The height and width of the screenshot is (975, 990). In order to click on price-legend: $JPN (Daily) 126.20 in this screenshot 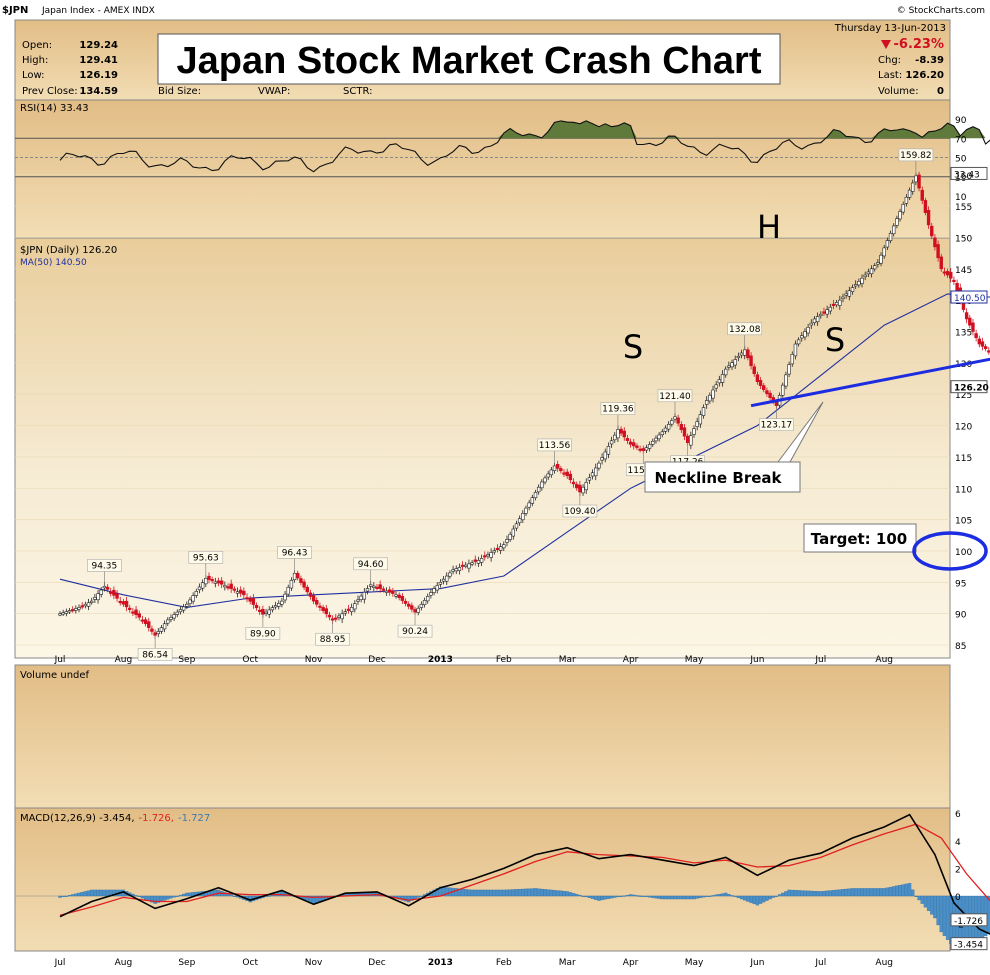, I will do `click(68, 250)`.